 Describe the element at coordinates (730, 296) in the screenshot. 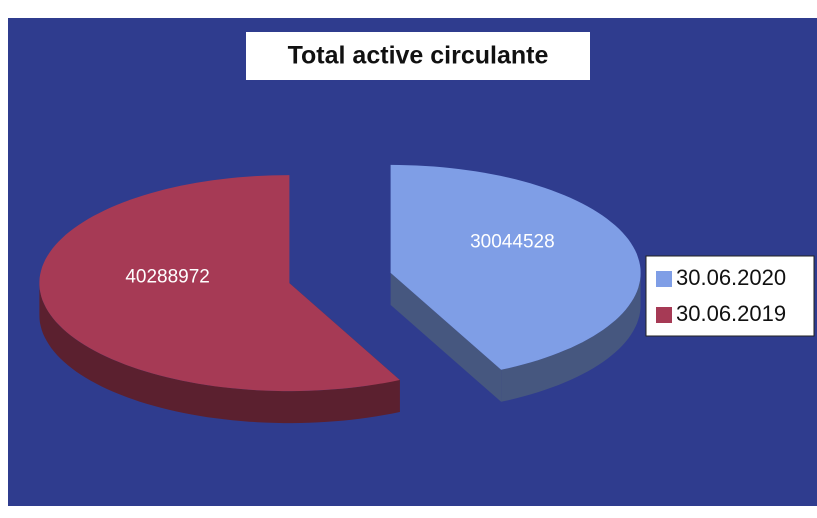

I see `legend` at that location.